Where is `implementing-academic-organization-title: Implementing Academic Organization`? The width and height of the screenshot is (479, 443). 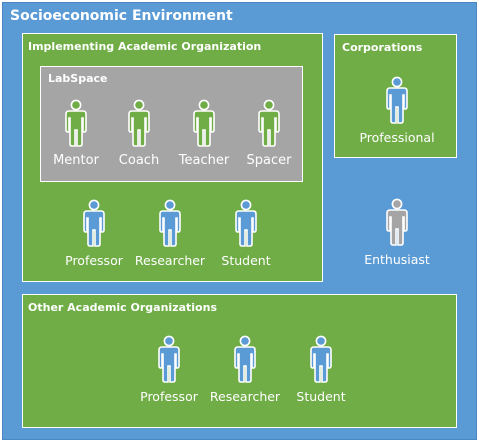
implementing-academic-organization-title: Implementing Academic Organization is located at coordinates (145, 46).